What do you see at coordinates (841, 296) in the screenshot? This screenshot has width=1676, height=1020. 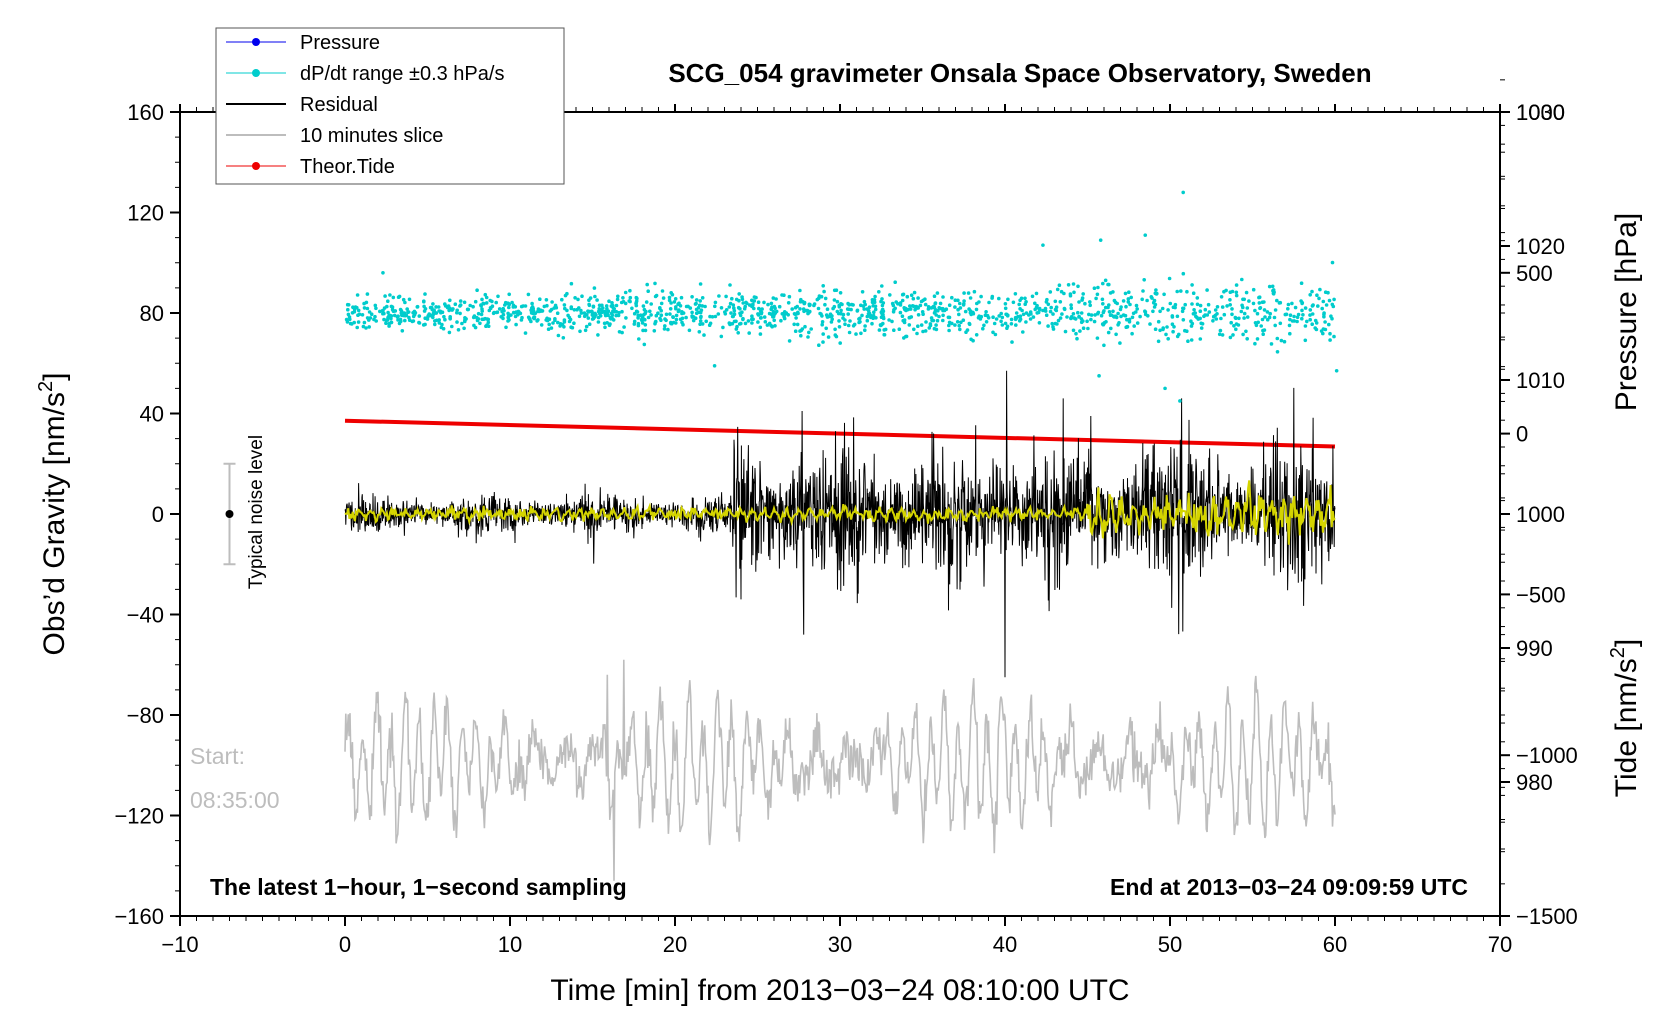 I see `dpdt-scatter` at bounding box center [841, 296].